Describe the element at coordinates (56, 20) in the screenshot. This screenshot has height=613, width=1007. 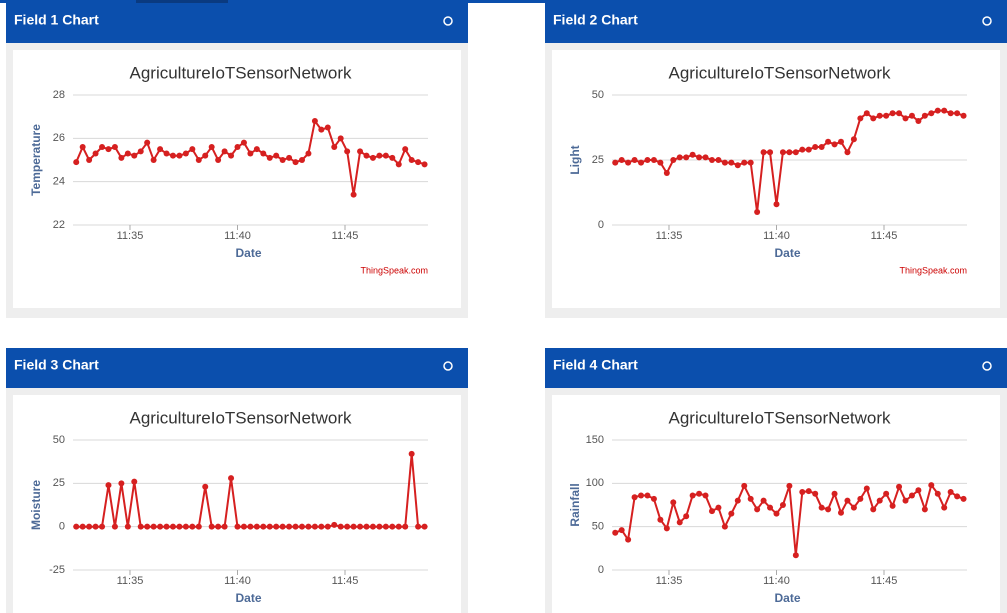
I see `panel-title: Field 1 Chart` at that location.